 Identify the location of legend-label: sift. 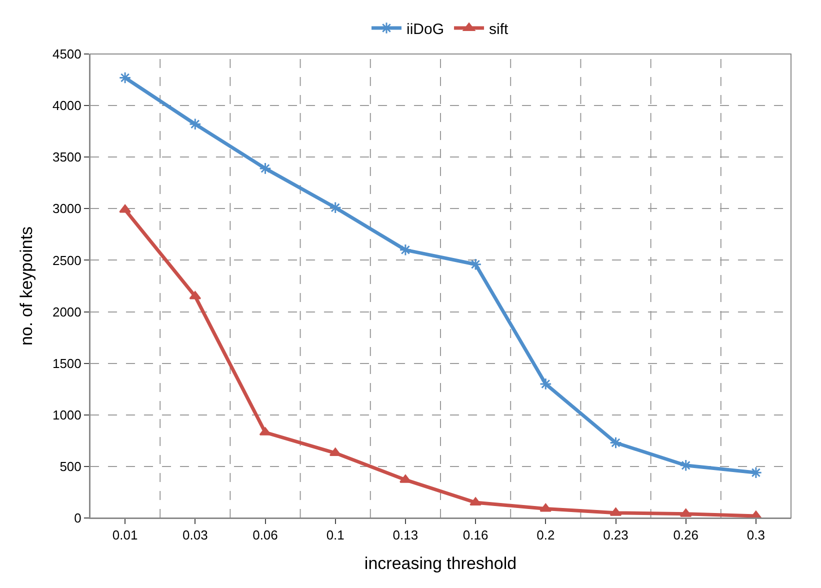
(499, 29).